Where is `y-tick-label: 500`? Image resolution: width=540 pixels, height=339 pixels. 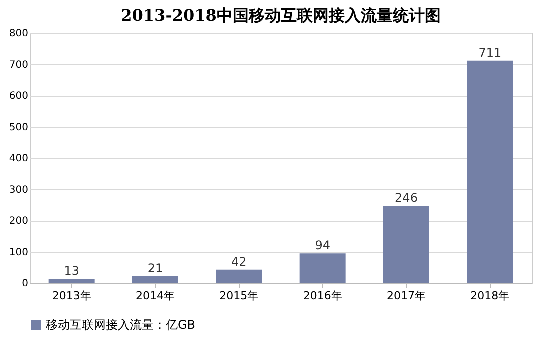
y-tick-label: 500 is located at coordinates (18, 128).